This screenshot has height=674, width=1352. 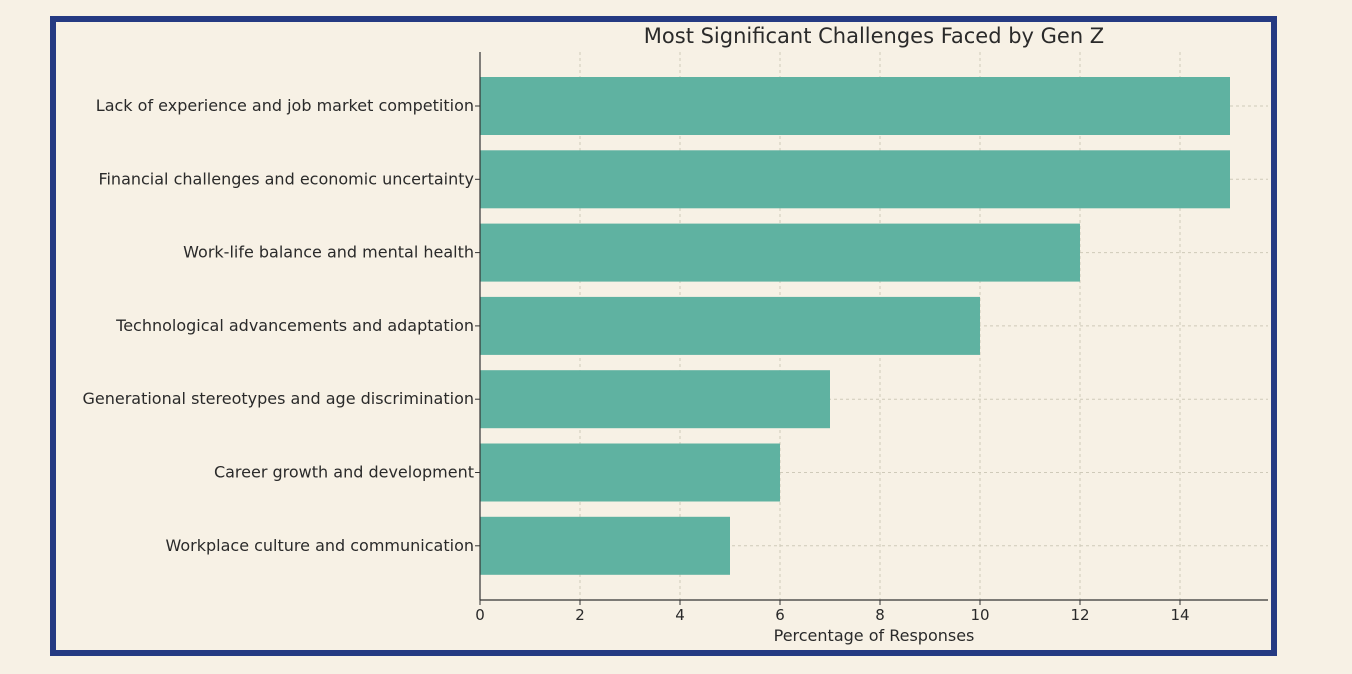 I want to click on x-axis-label: Percentage of Responses, so click(x=874, y=635).